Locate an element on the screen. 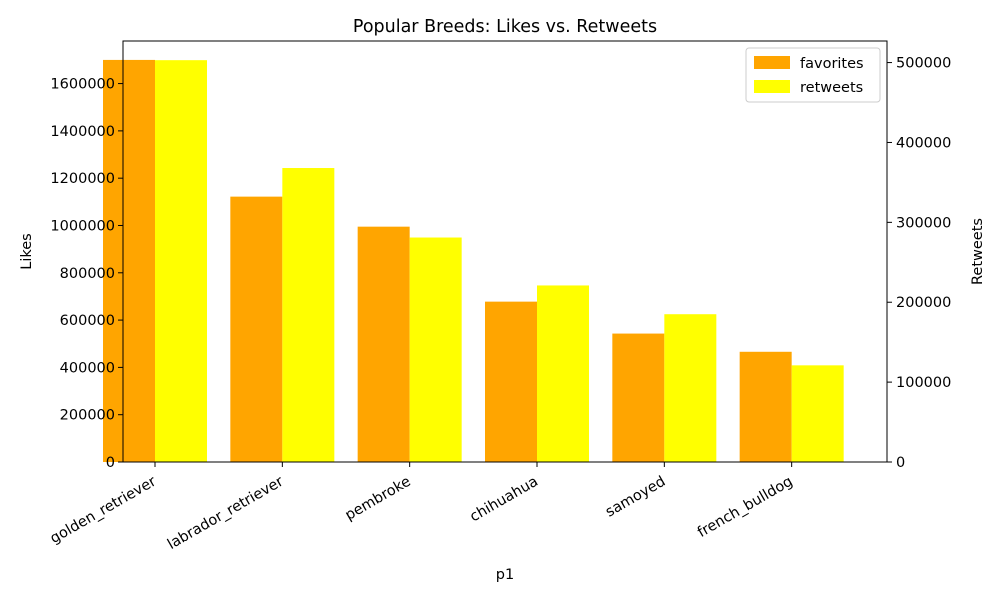 This screenshot has height=600, width=1000. legend-label-retweets: retweets is located at coordinates (831, 88).